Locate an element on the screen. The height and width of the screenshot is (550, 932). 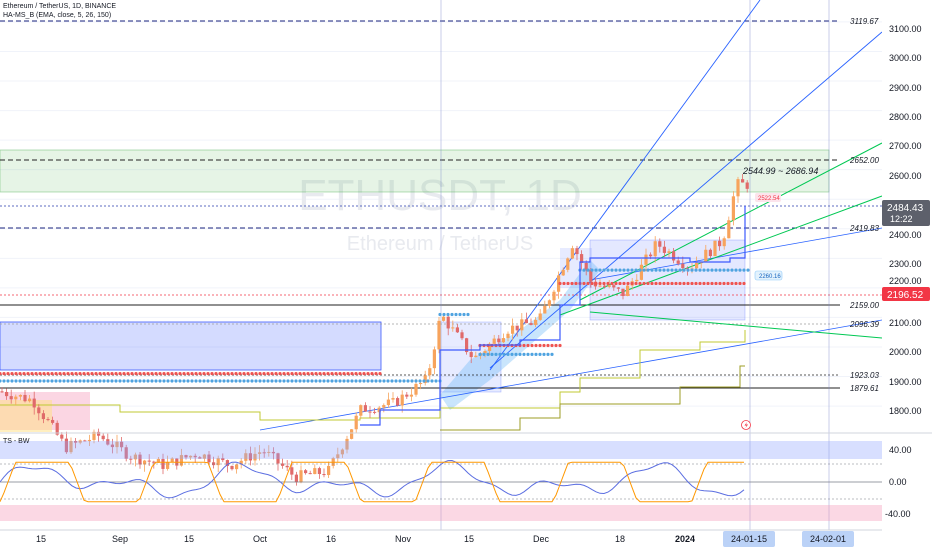
price-tick-2900: 2900.00 is located at coordinates (905, 88).